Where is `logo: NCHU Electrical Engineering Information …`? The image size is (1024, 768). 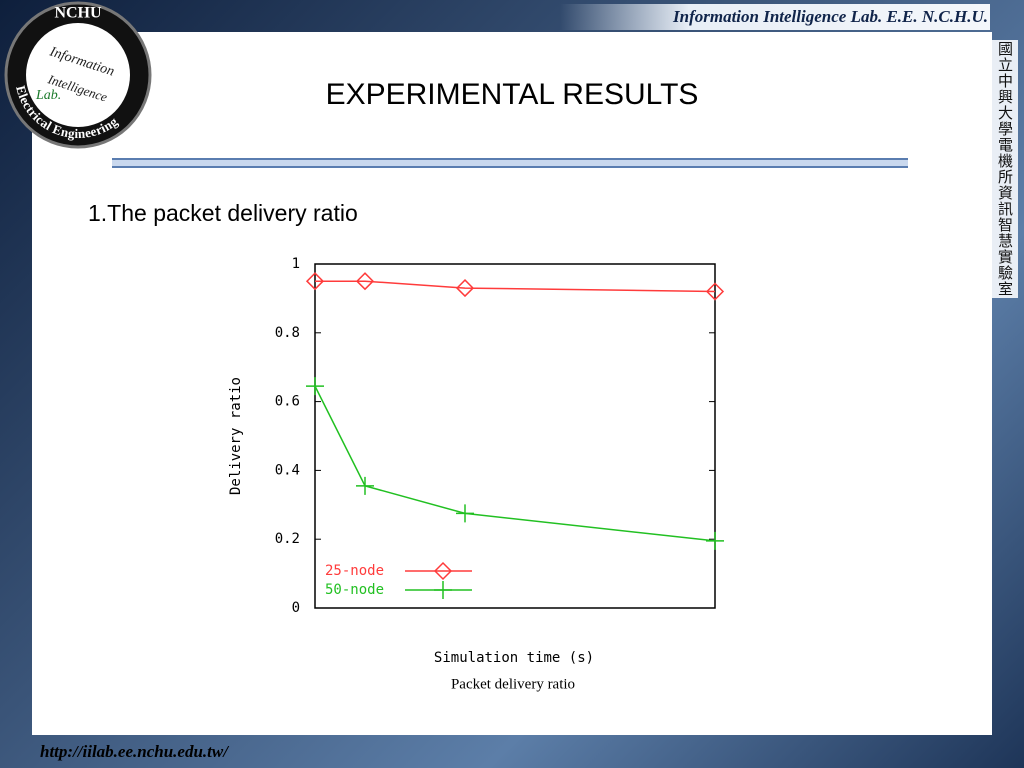
logo: NCHU Electrical Engineering Information … is located at coordinates (78, 75).